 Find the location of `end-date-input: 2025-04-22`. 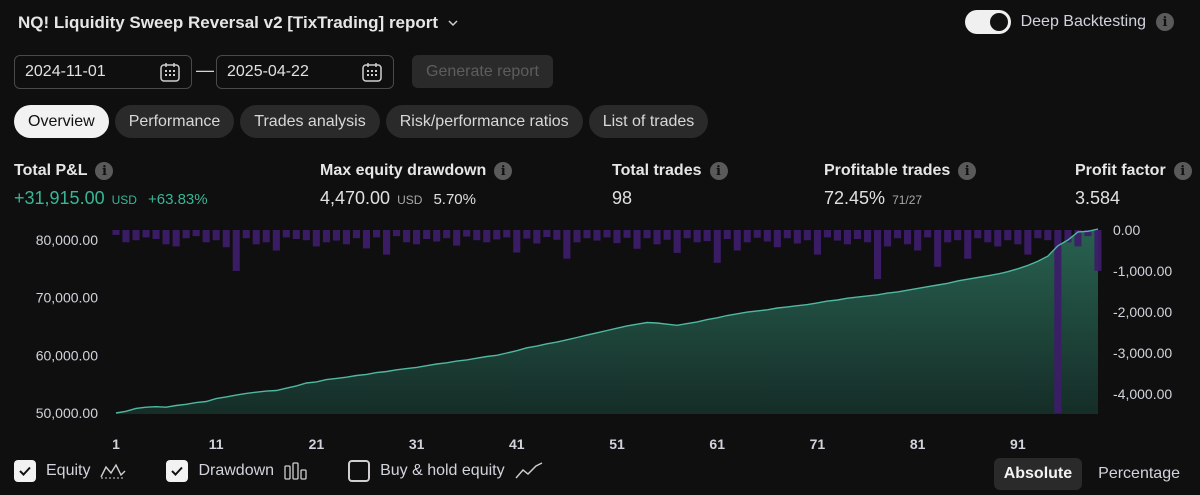

end-date-input: 2025-04-22 is located at coordinates (305, 72).